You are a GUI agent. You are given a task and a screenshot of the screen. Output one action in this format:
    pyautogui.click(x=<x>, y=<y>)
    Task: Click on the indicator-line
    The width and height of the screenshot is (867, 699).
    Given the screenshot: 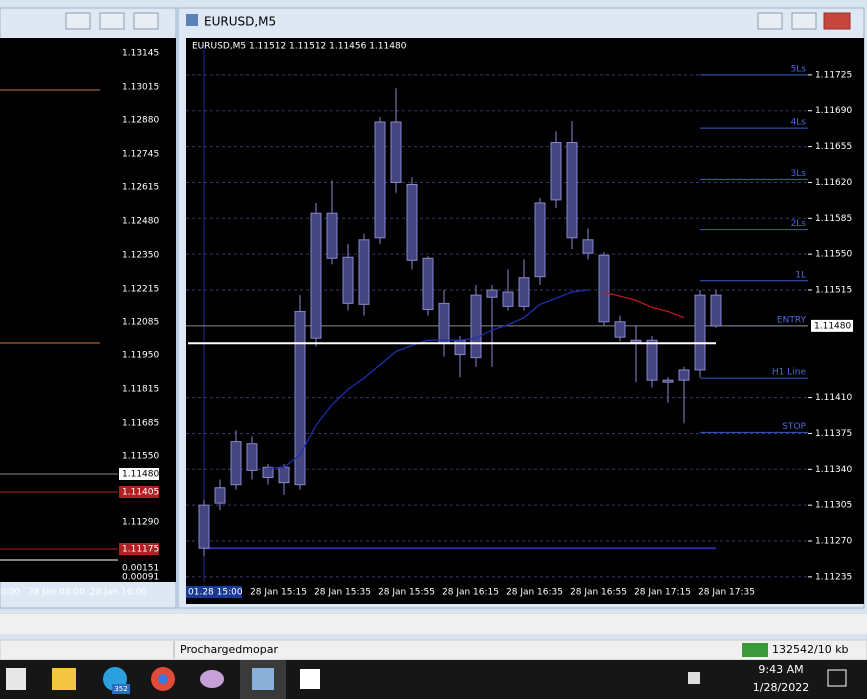 What is the action you would take?
    pyautogui.click(x=428, y=379)
    